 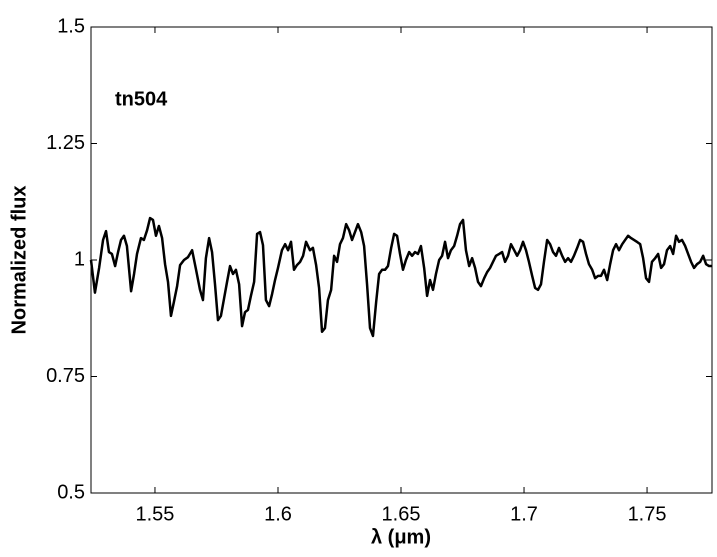 What do you see at coordinates (141, 99) in the screenshot?
I see `annotation: tn504` at bounding box center [141, 99].